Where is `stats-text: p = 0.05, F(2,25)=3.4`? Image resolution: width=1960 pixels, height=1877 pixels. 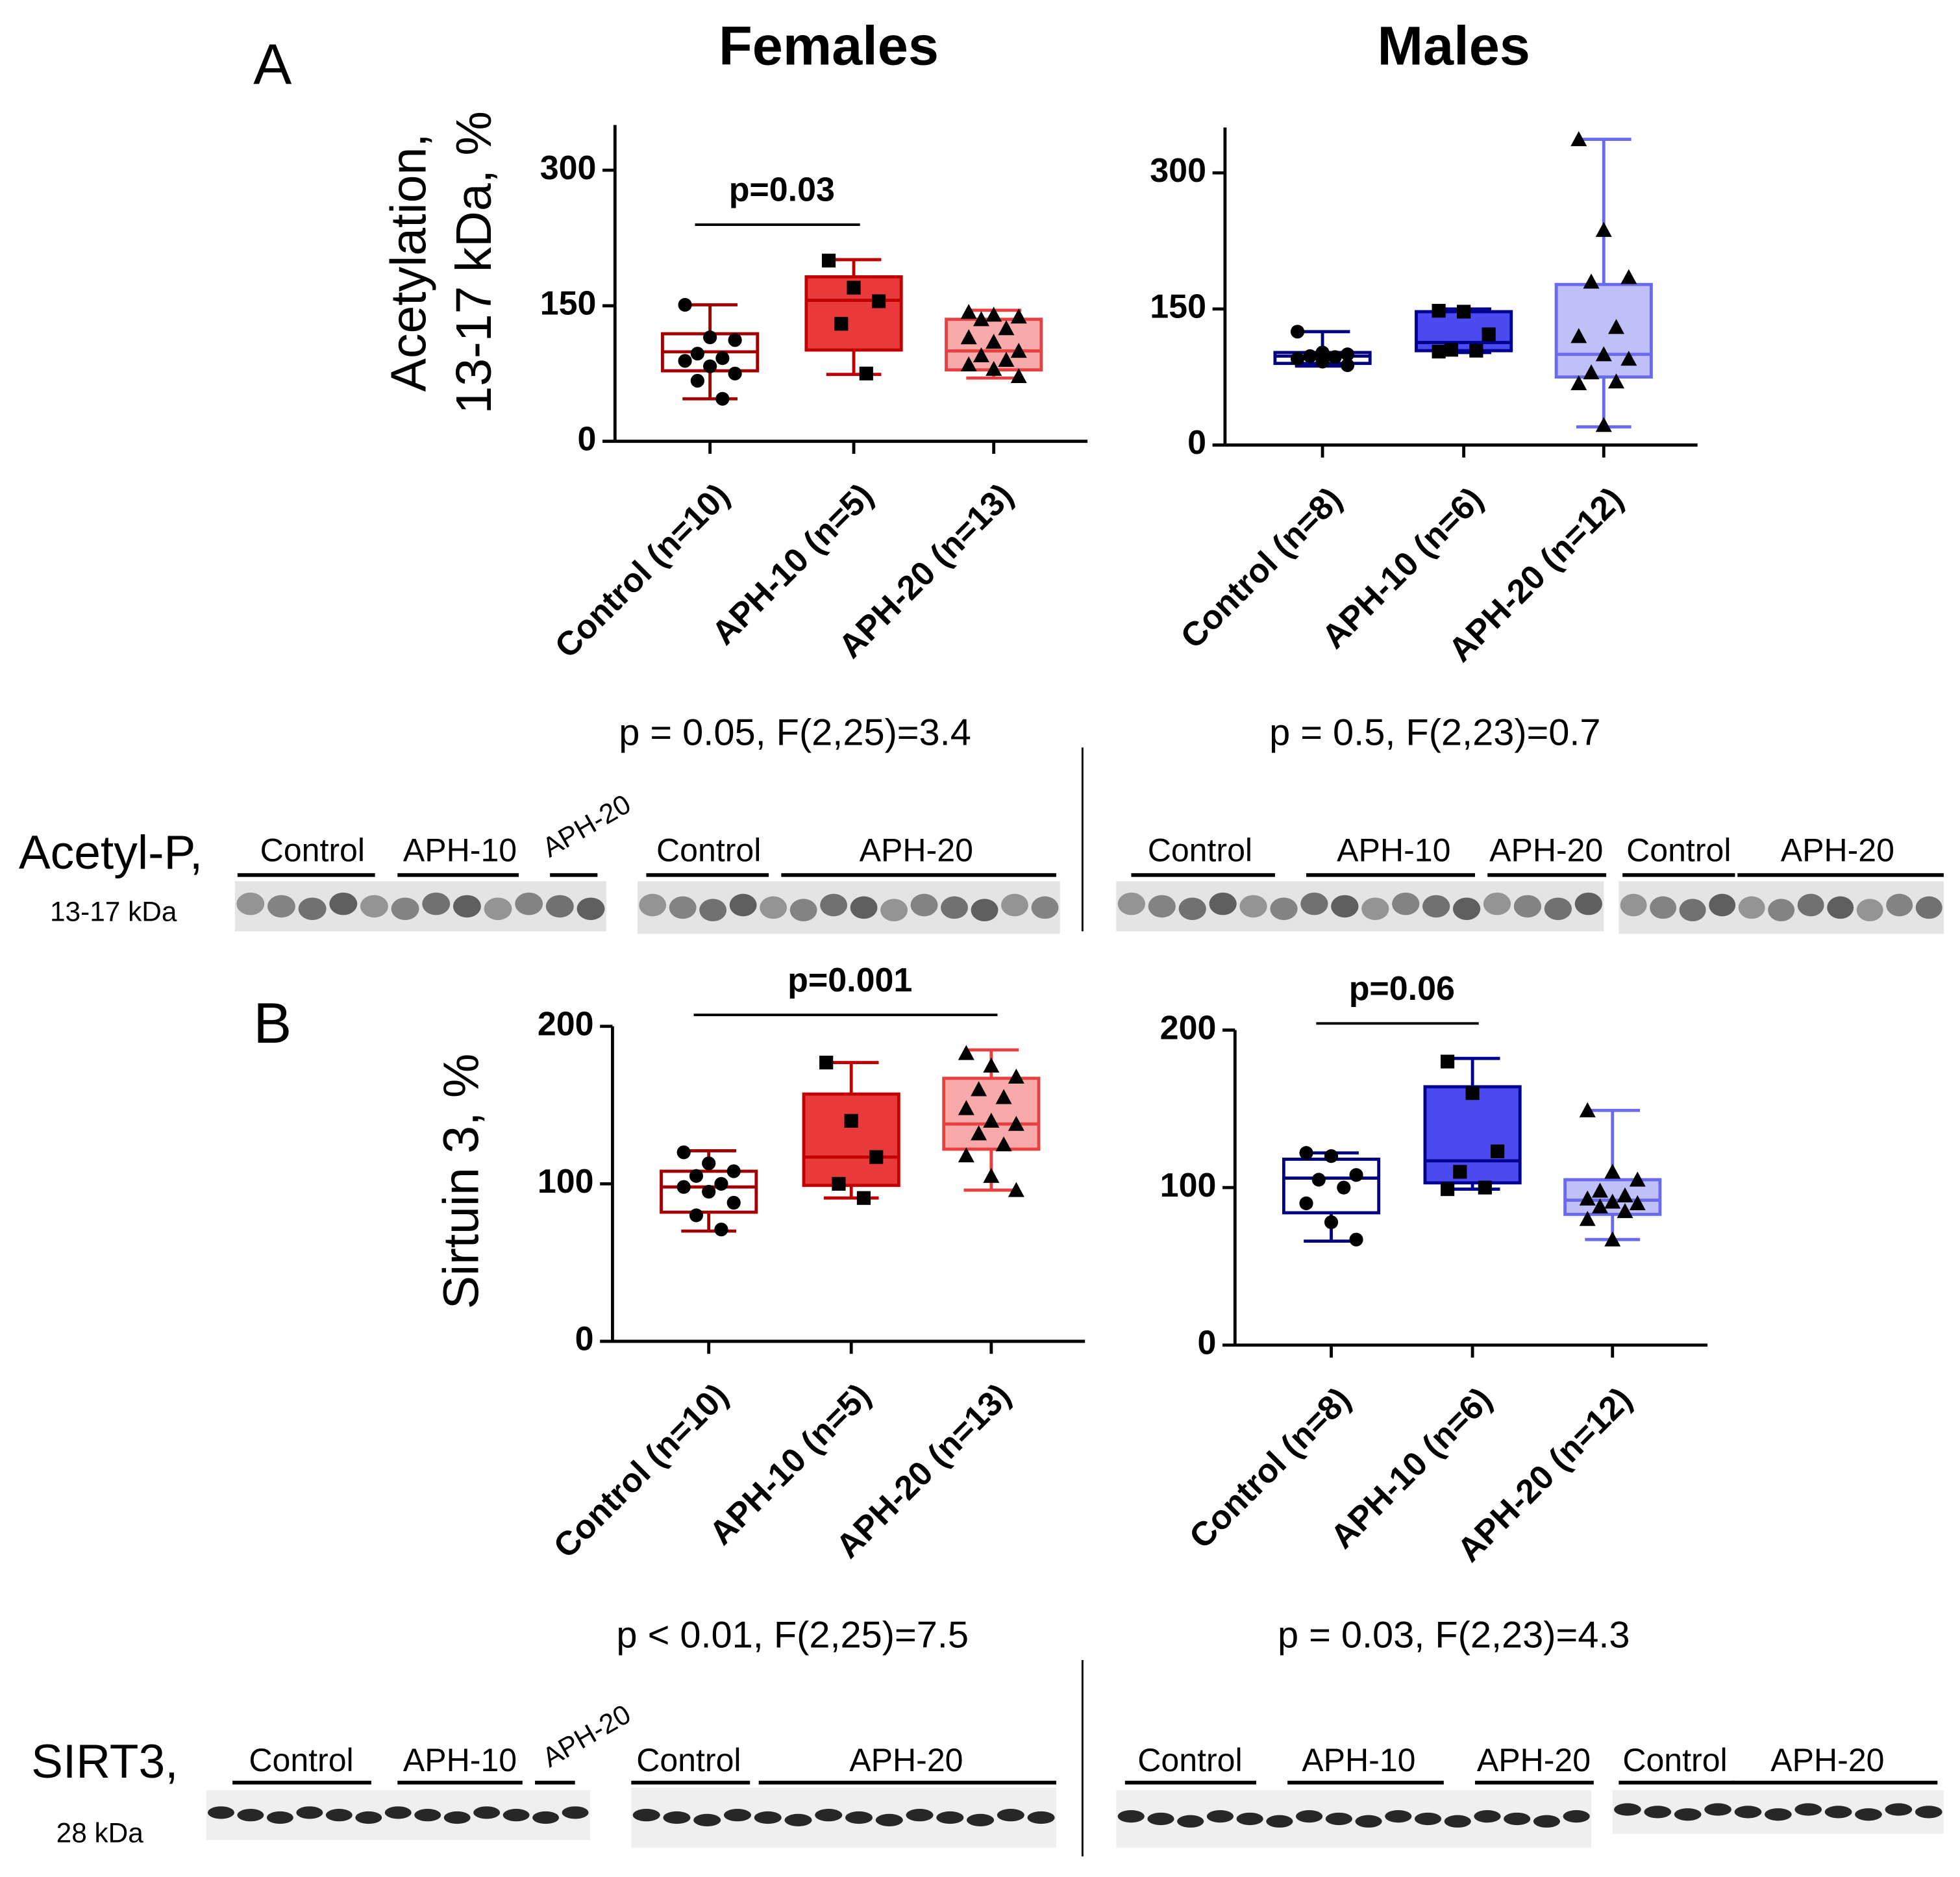
stats-text: p = 0.05, F(2,25)=3.4 is located at coordinates (795, 732).